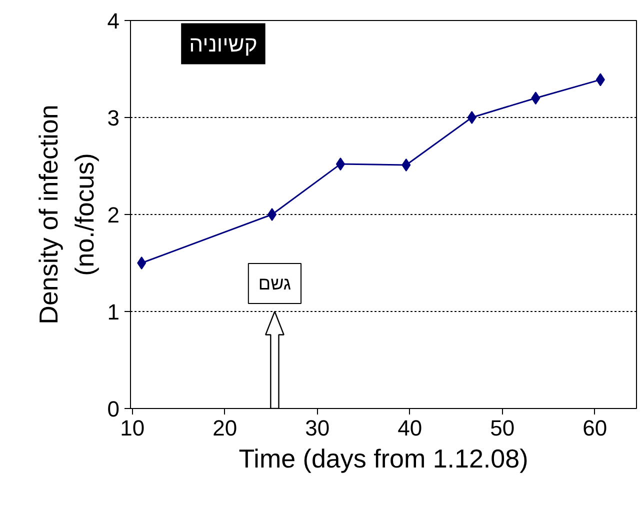 The image size is (644, 508). What do you see at coordinates (410, 428) in the screenshot?
I see `x-tick-label: 40` at bounding box center [410, 428].